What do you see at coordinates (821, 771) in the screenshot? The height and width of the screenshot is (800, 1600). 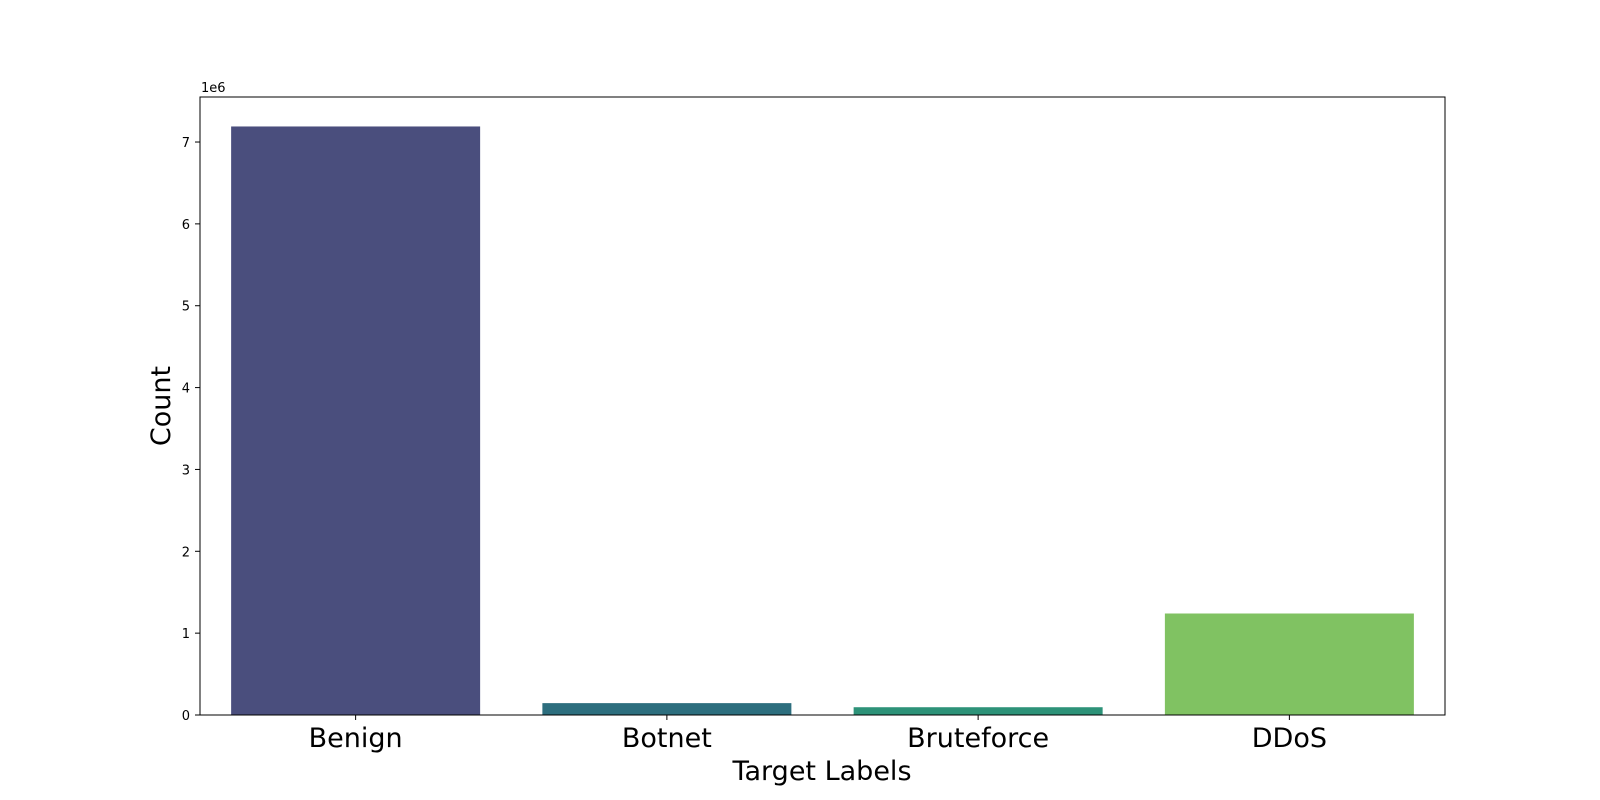 I see `x-axis-label: Target Labels` at bounding box center [821, 771].